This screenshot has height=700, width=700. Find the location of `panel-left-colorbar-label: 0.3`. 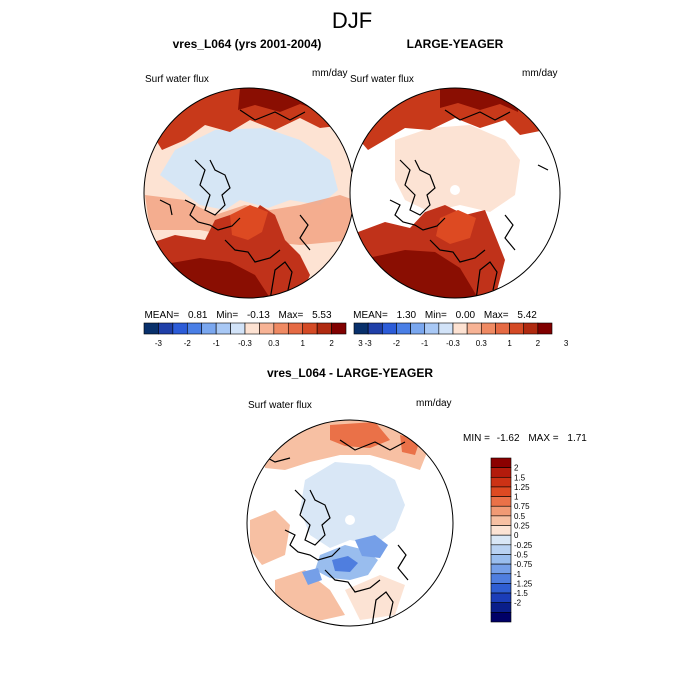

panel-left-colorbar-label: 0.3 is located at coordinates (274, 343).